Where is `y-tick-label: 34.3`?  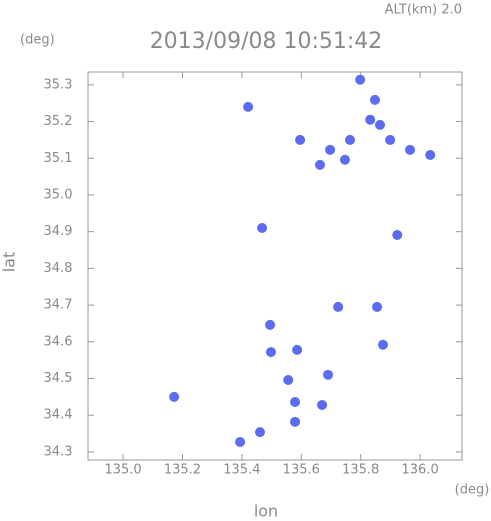
y-tick-label: 34.3 is located at coordinates (58, 451).